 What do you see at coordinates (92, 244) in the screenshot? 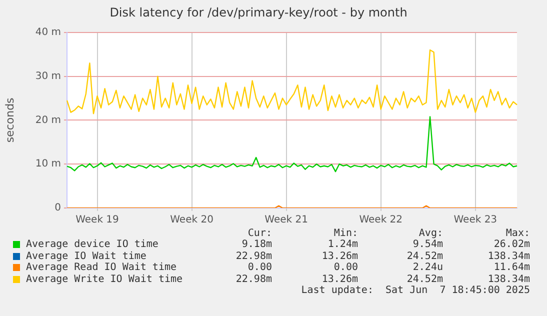
I see `legend-label: Average device IO time` at bounding box center [92, 244].